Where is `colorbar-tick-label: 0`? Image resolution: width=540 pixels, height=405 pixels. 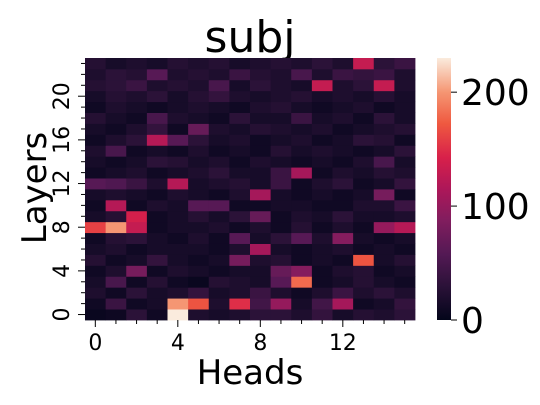 colorbar-tick-label: 0 is located at coordinates (472, 321).